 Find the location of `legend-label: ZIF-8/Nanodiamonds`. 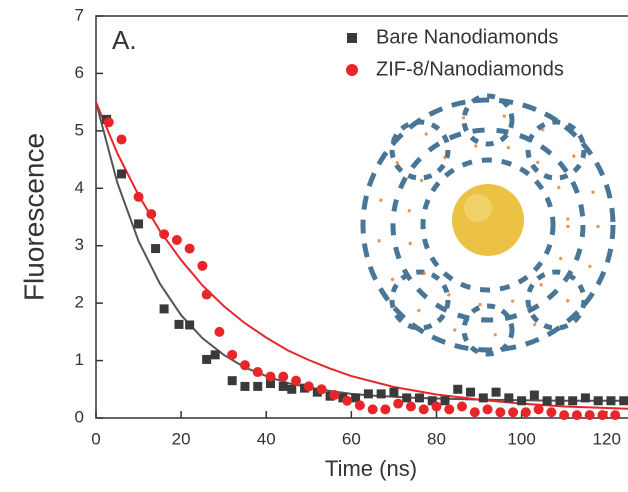

legend-label: ZIF-8/Nanodiamonds is located at coordinates (470, 69).